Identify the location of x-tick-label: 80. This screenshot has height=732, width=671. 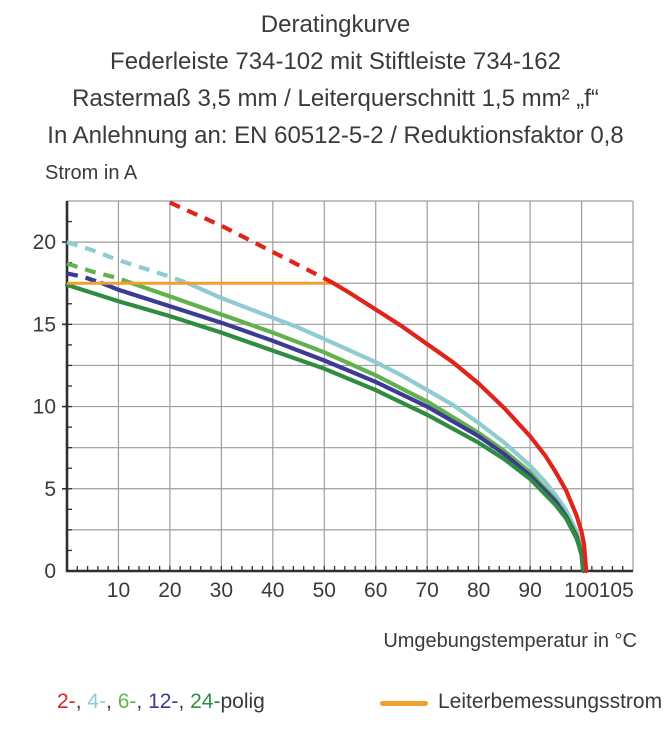
(478, 590).